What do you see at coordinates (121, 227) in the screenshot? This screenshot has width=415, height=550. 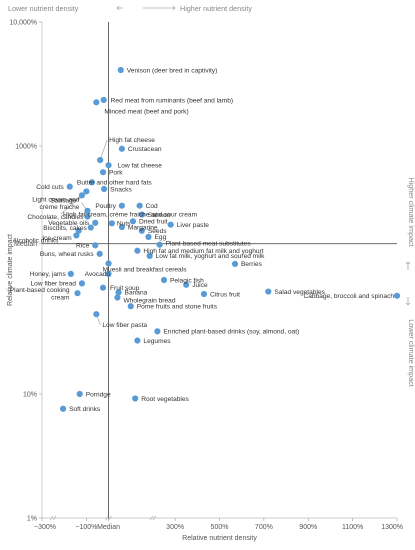 I see `point-margarine` at bounding box center [121, 227].